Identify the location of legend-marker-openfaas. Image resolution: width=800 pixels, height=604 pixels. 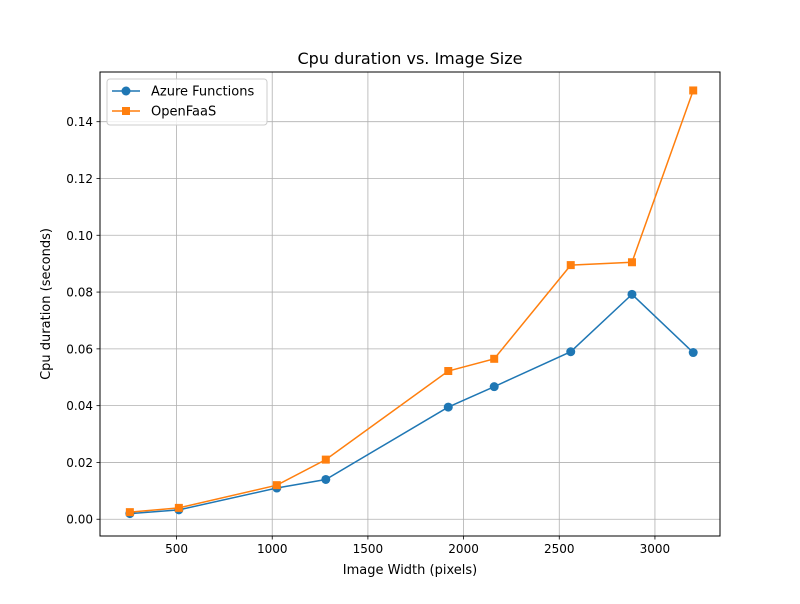
(126, 111).